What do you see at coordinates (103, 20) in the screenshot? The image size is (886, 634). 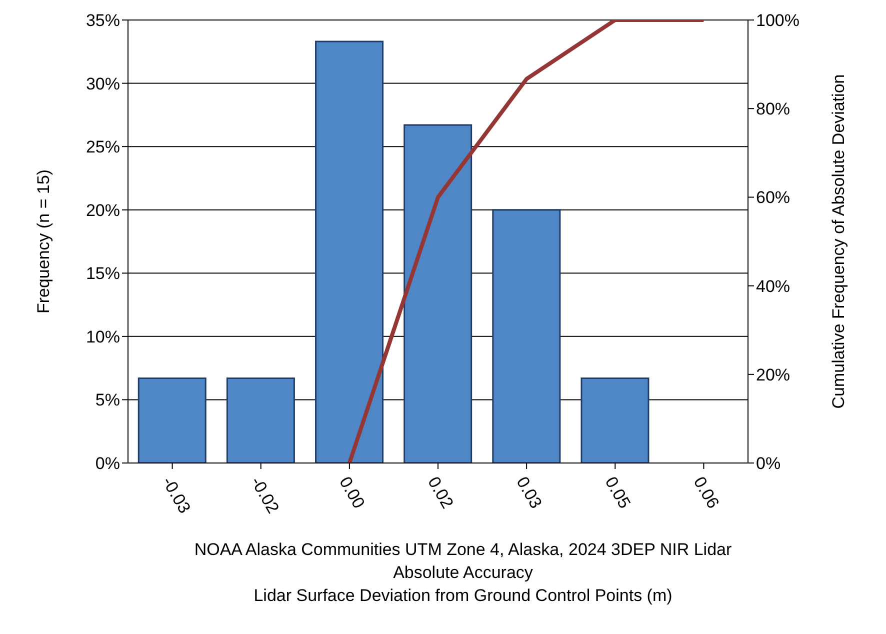 I see `y-tick-label: 35%` at bounding box center [103, 20].